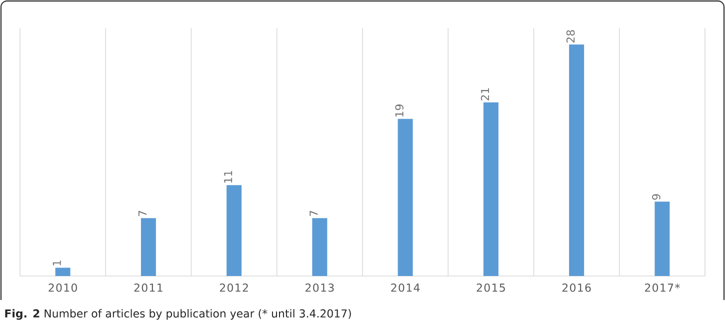 Image resolution: width=725 pixels, height=324 pixels. I want to click on x-tick-label: 2011, so click(148, 288).